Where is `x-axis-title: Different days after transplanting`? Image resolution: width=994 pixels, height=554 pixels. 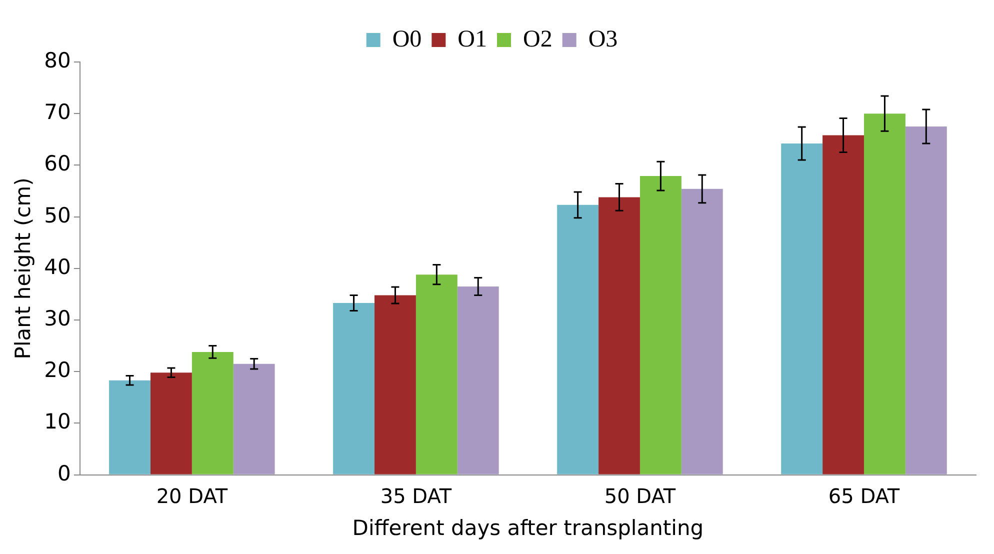
x-axis-title: Different days after transplanting is located at coordinates (528, 528).